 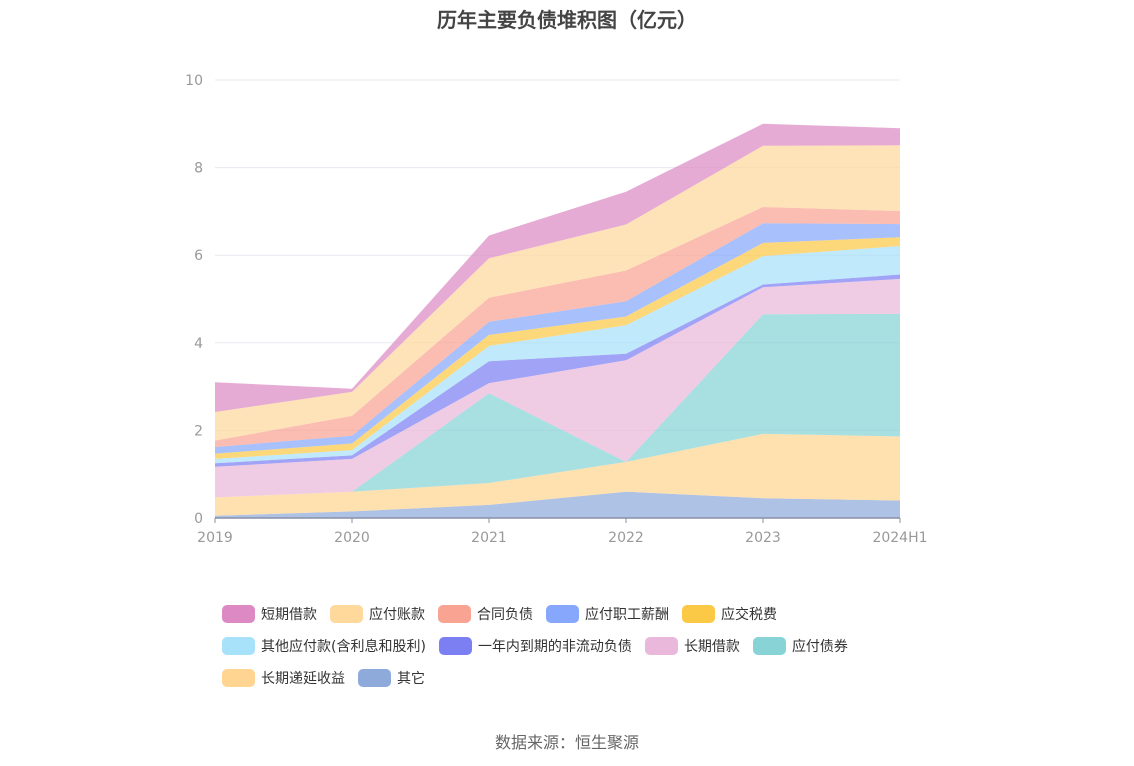 I want to click on y-tick-label: 0, so click(x=198, y=519).